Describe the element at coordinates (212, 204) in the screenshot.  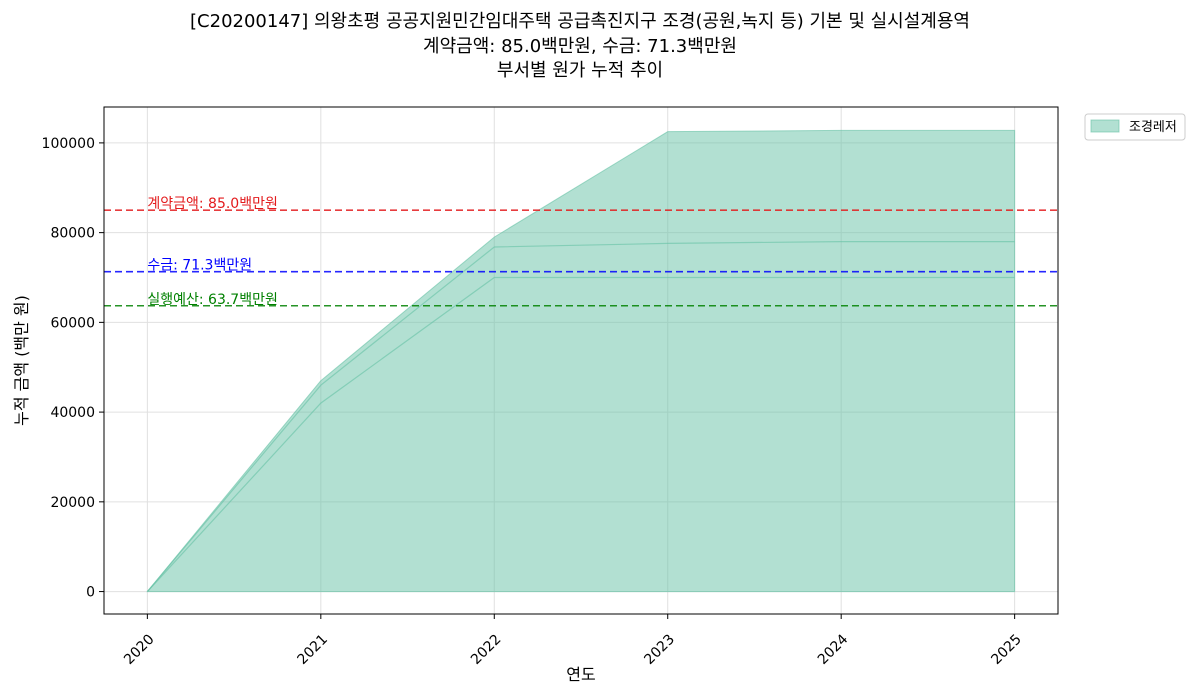
I see `reference-line-label: 계약금액: 85.0백만원` at that location.